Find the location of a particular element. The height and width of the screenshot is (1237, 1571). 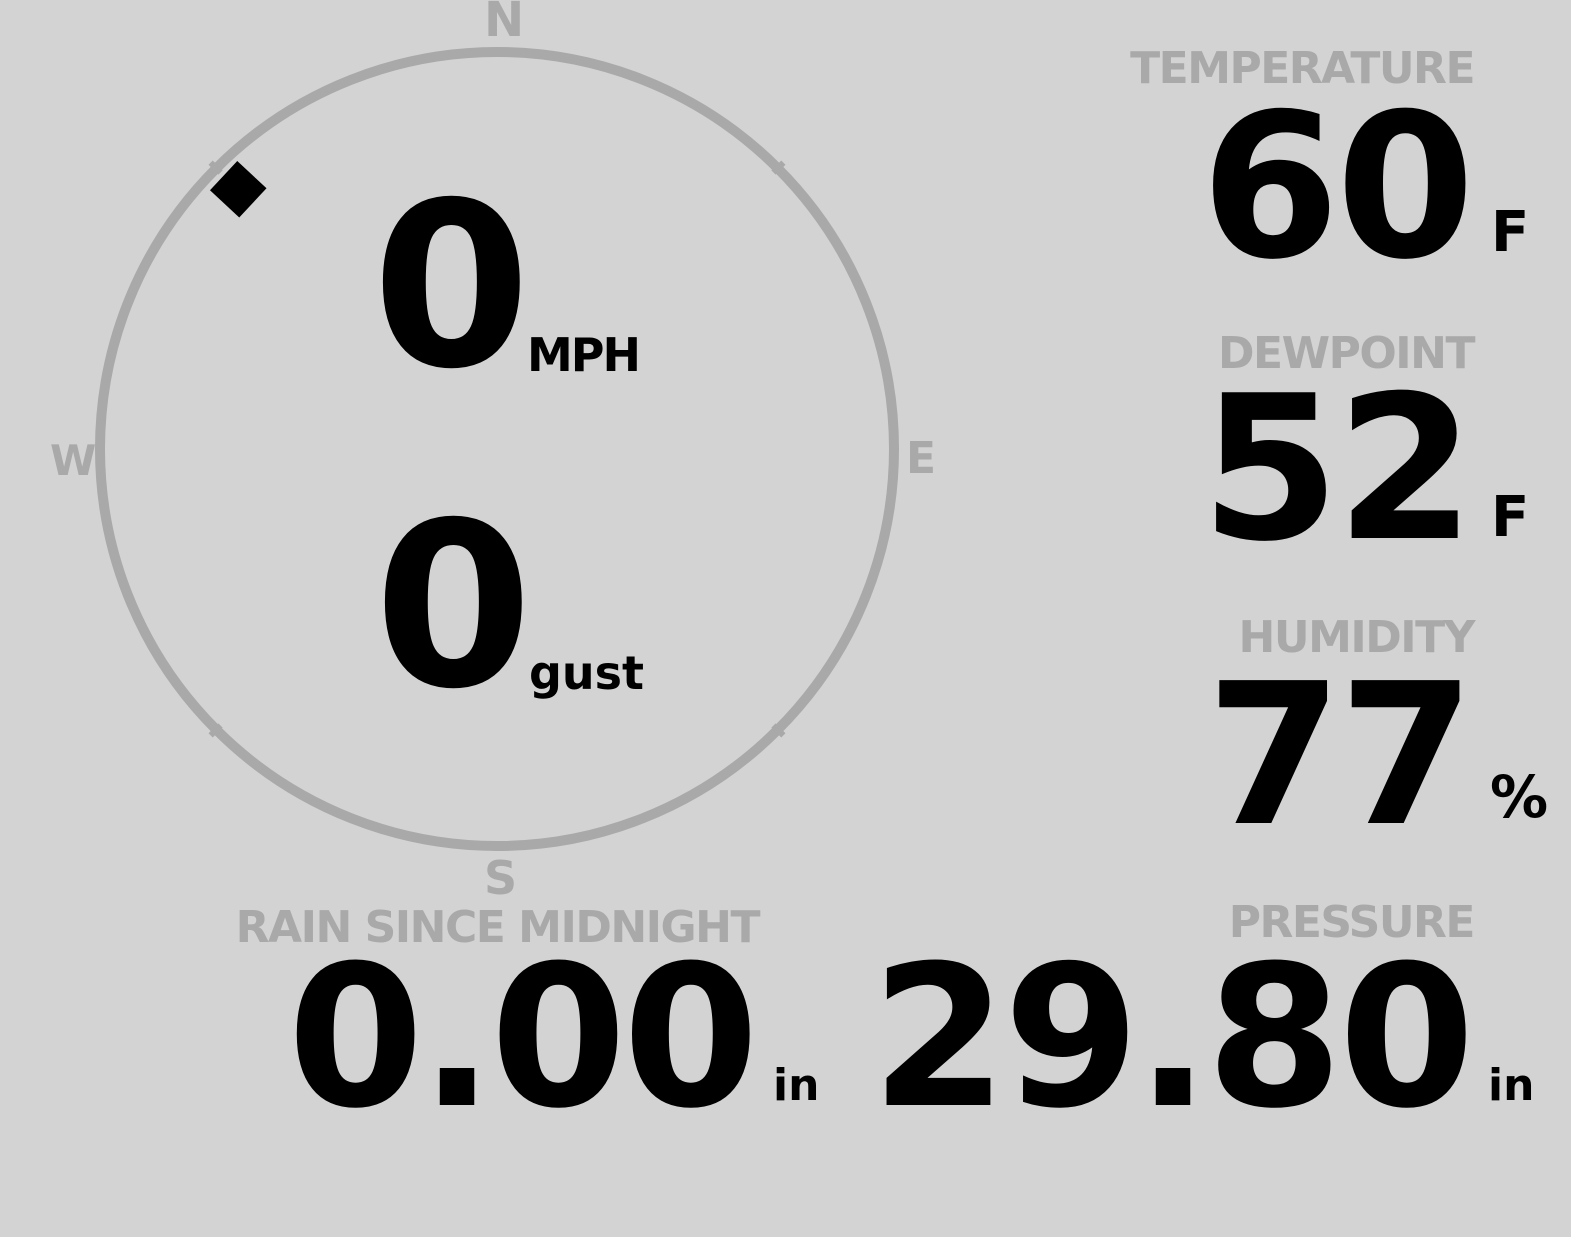

wind-speed-unit: MPH is located at coordinates (584, 355).